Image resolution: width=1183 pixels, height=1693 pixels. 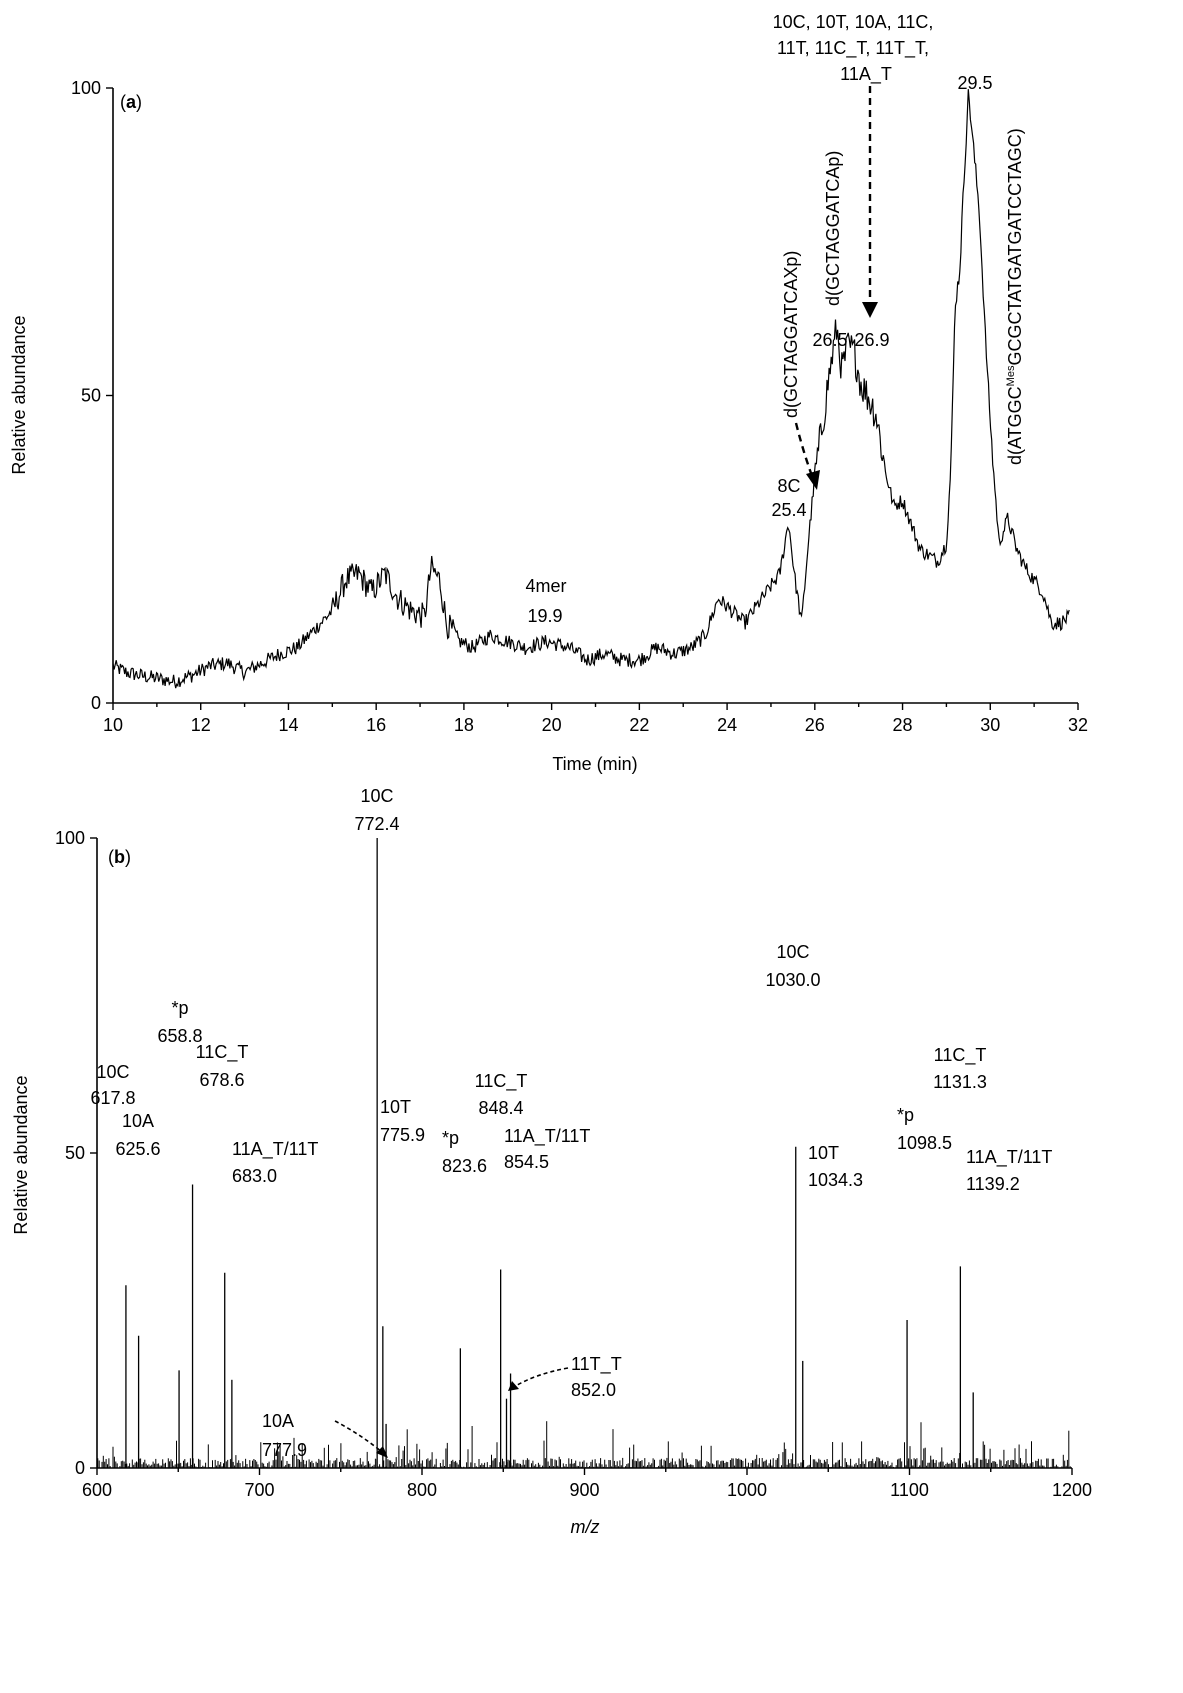 I want to click on peak-label-value: 678.6, so click(x=221, y=1080).